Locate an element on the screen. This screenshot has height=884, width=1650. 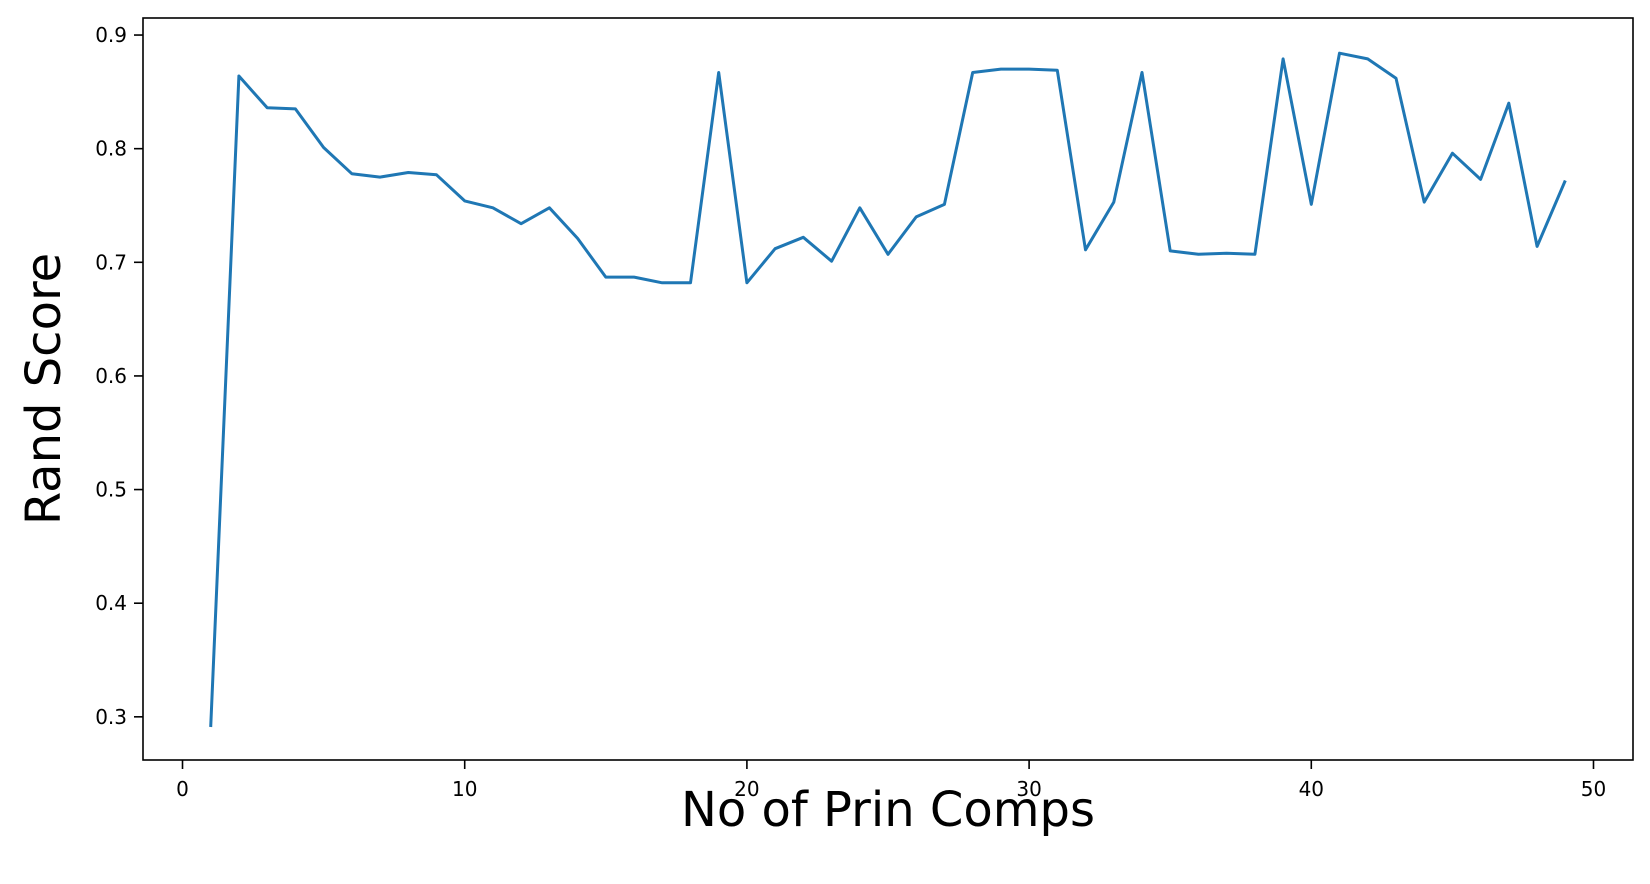
x-tick-label: 10 is located at coordinates (464, 789).